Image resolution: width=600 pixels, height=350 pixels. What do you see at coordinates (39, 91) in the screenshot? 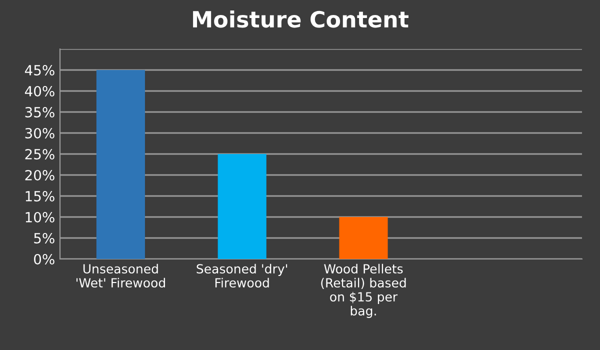
I see `y-tick-label: 40%` at bounding box center [39, 91].